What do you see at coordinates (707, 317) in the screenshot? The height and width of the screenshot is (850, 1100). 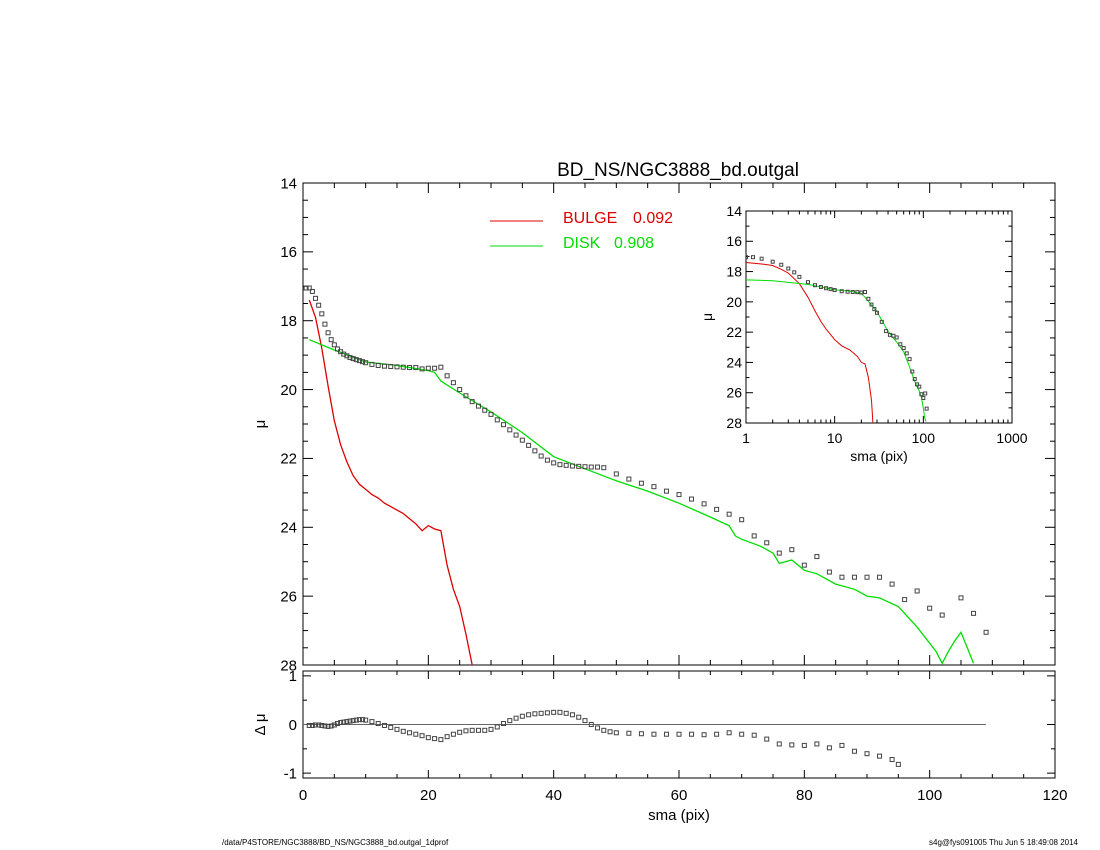 I see `y-axis-label: μ` at bounding box center [707, 317].